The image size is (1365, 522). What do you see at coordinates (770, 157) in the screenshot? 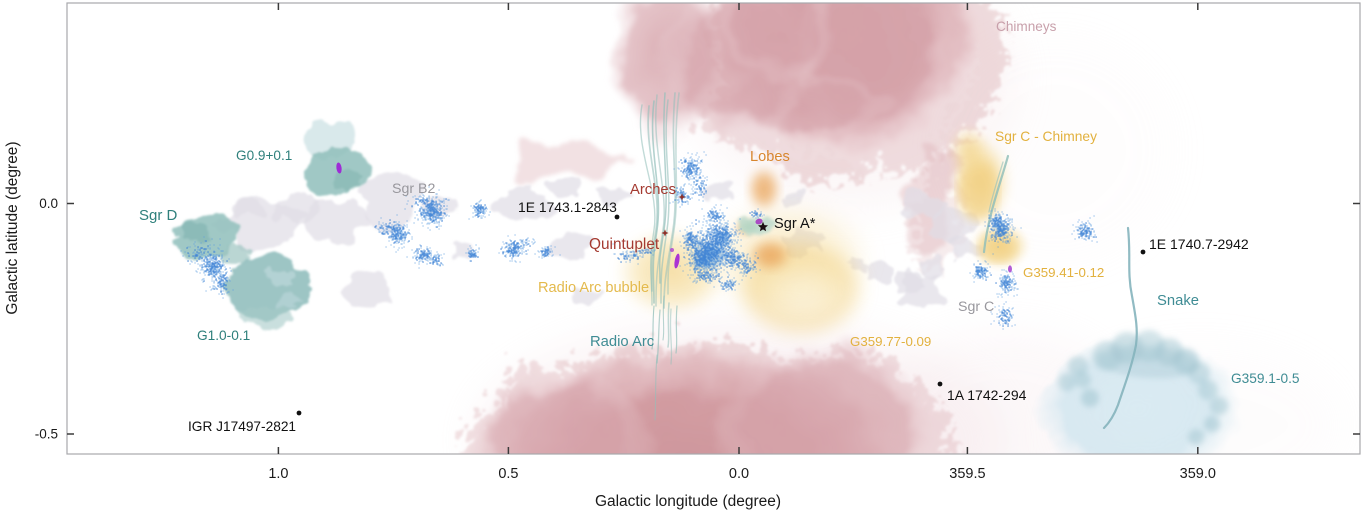
I see `svg-text: Lobes` at bounding box center [770, 157].